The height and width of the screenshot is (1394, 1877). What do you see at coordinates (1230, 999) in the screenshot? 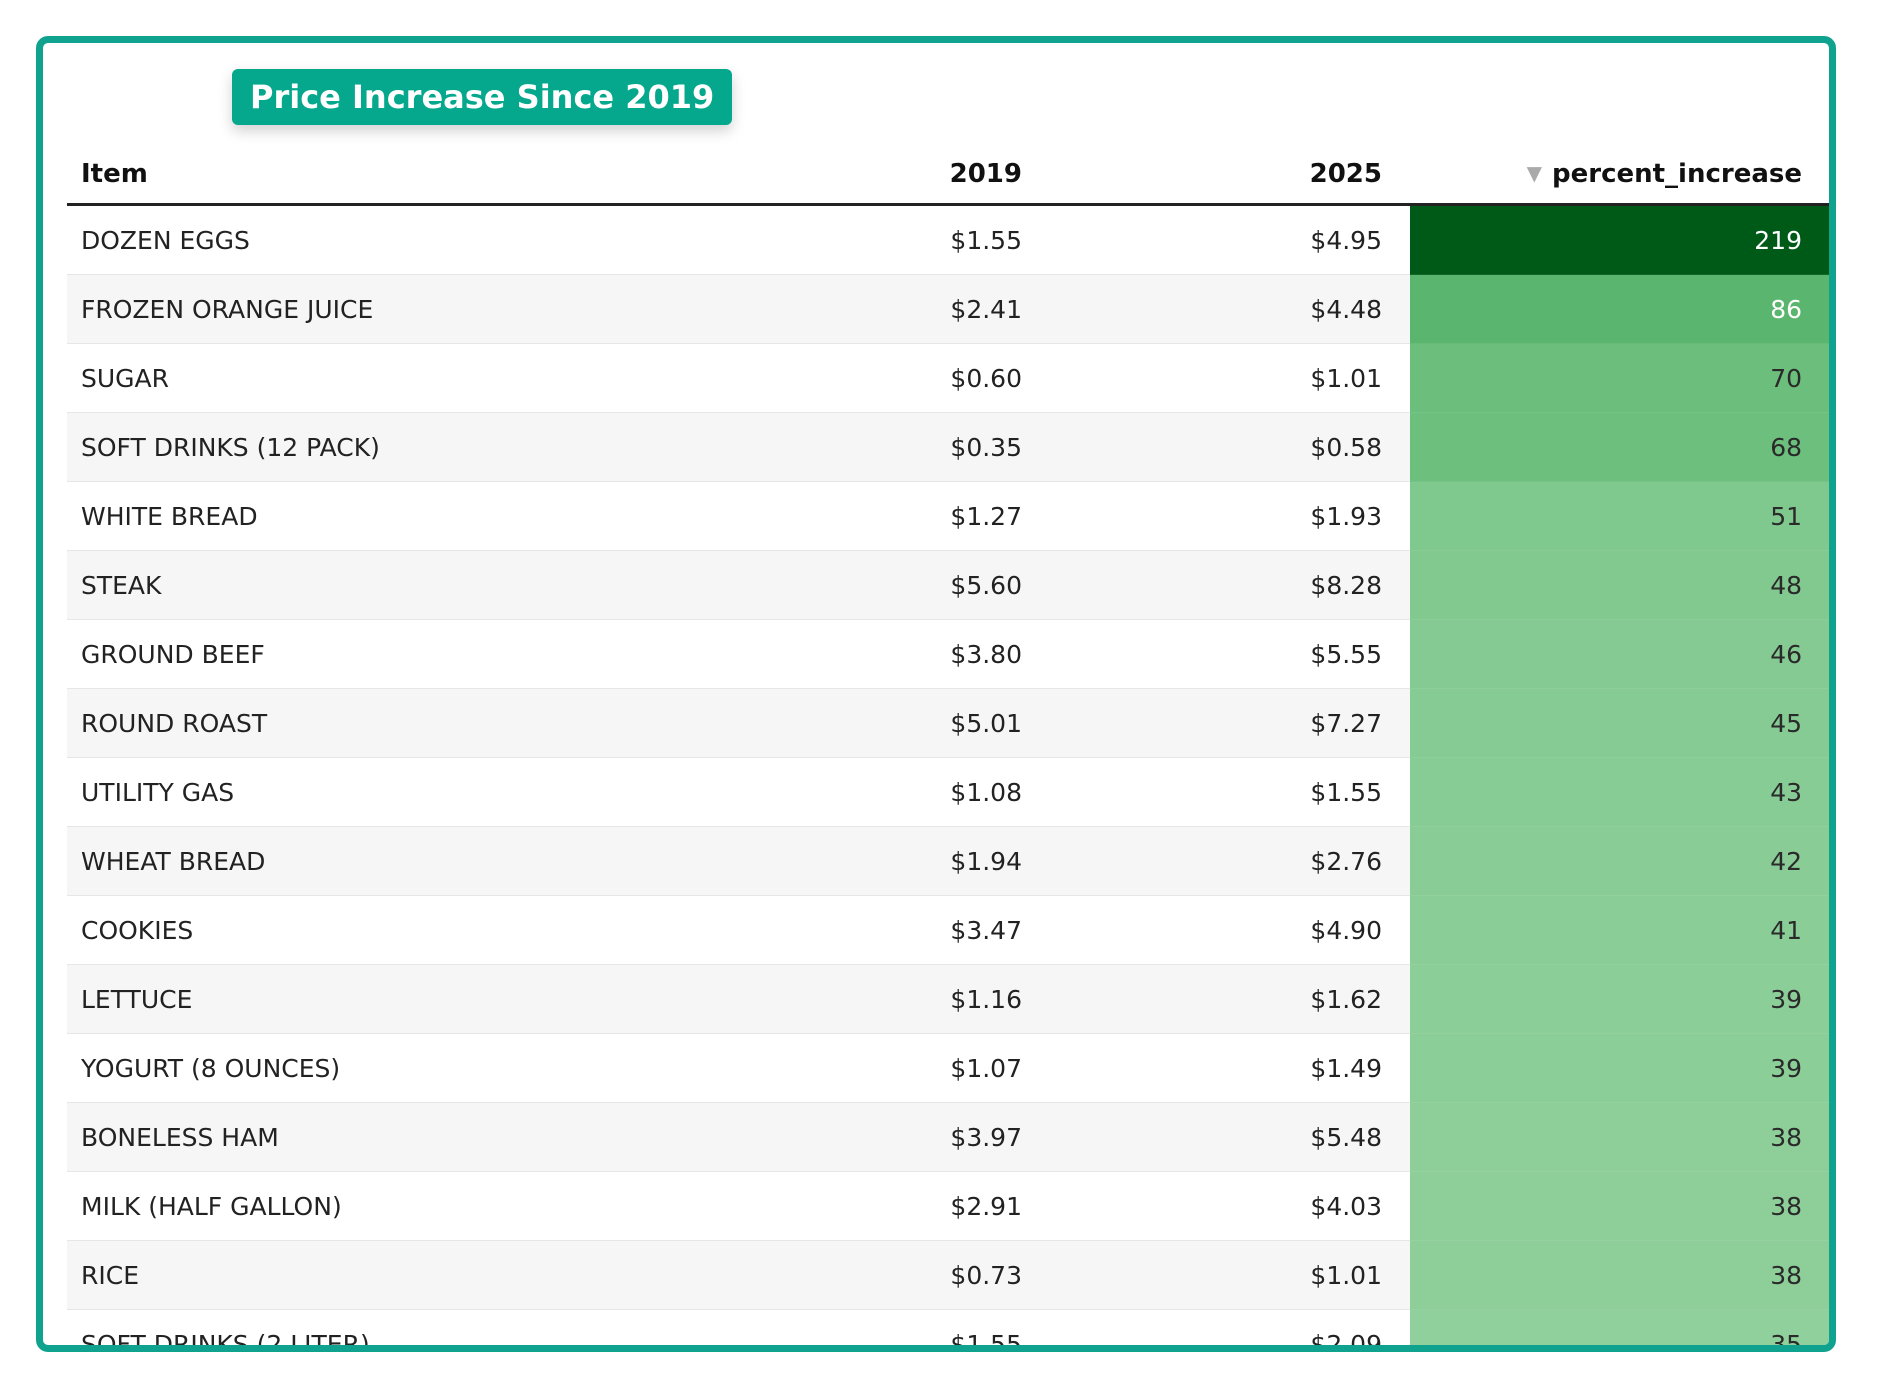
I see `cell-2025: $1.62` at bounding box center [1230, 999].